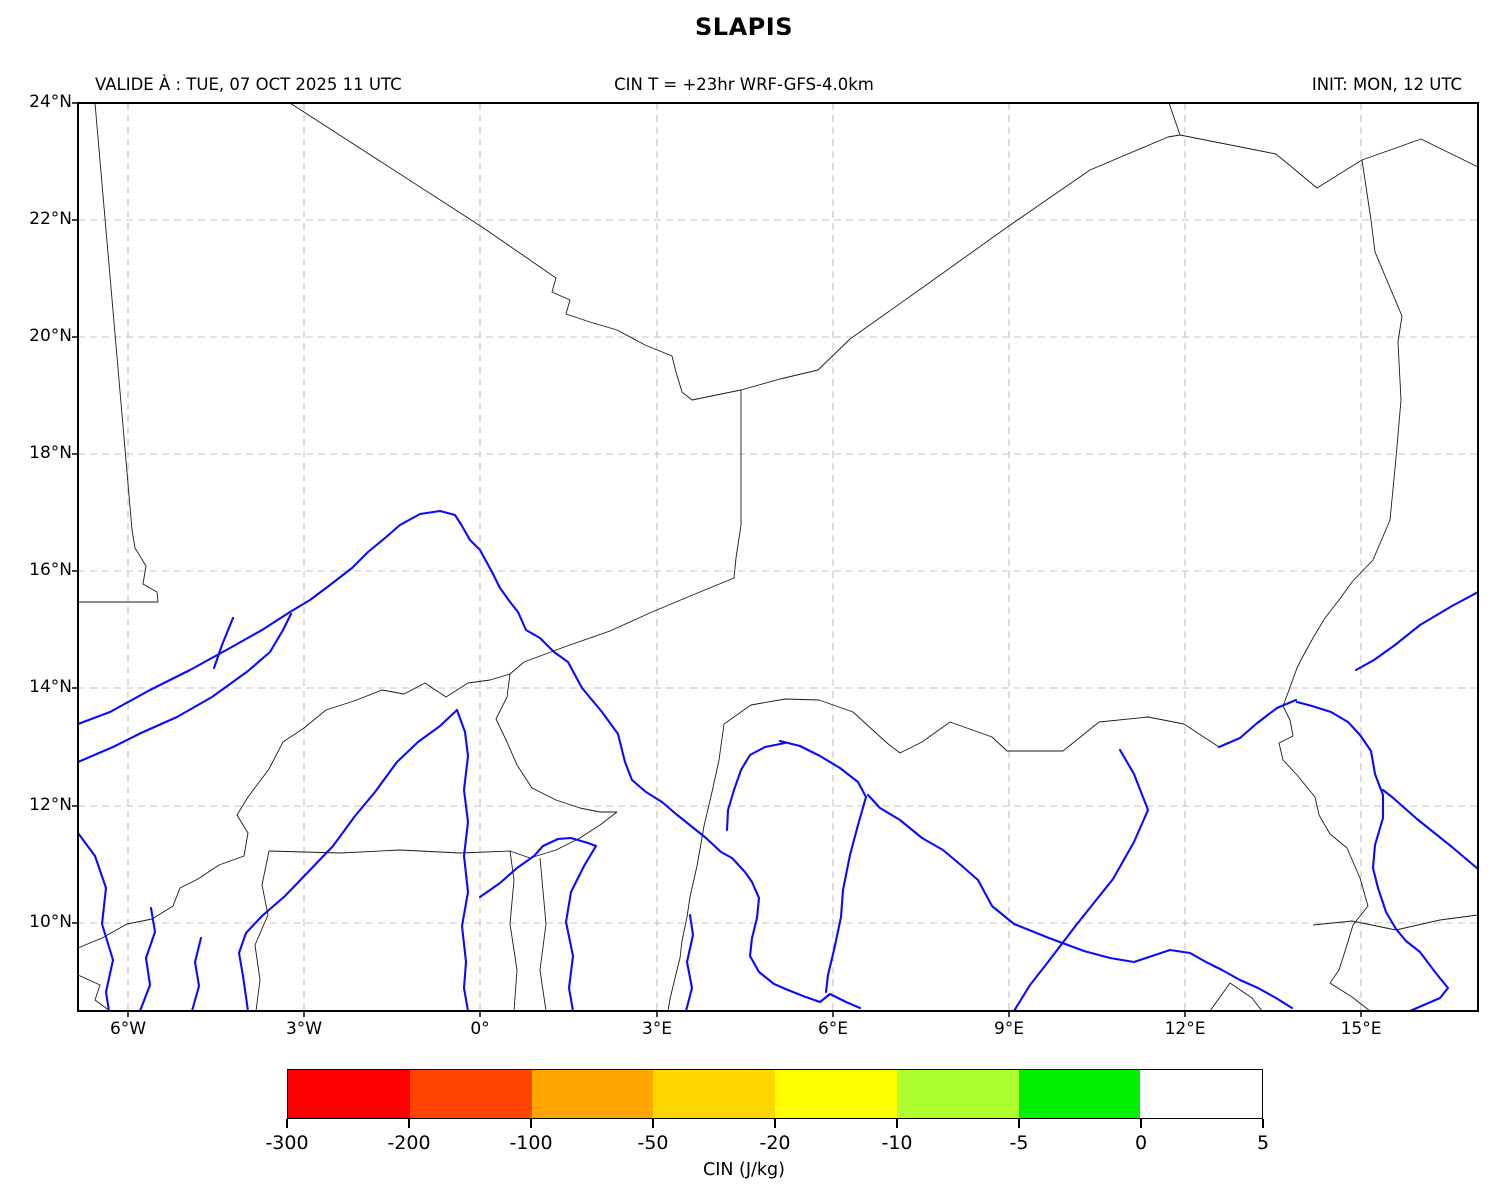  Describe the element at coordinates (1263, 1143) in the screenshot. I see `colorbar-tick-label: 5` at that location.